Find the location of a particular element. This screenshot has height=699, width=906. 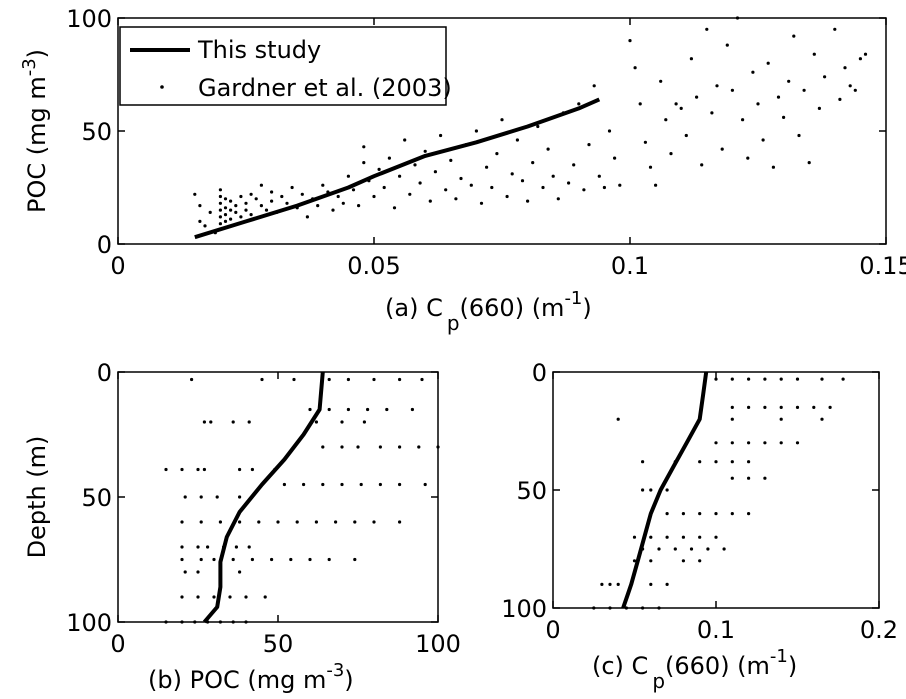

panel-c-model-line is located at coordinates (665, 490).